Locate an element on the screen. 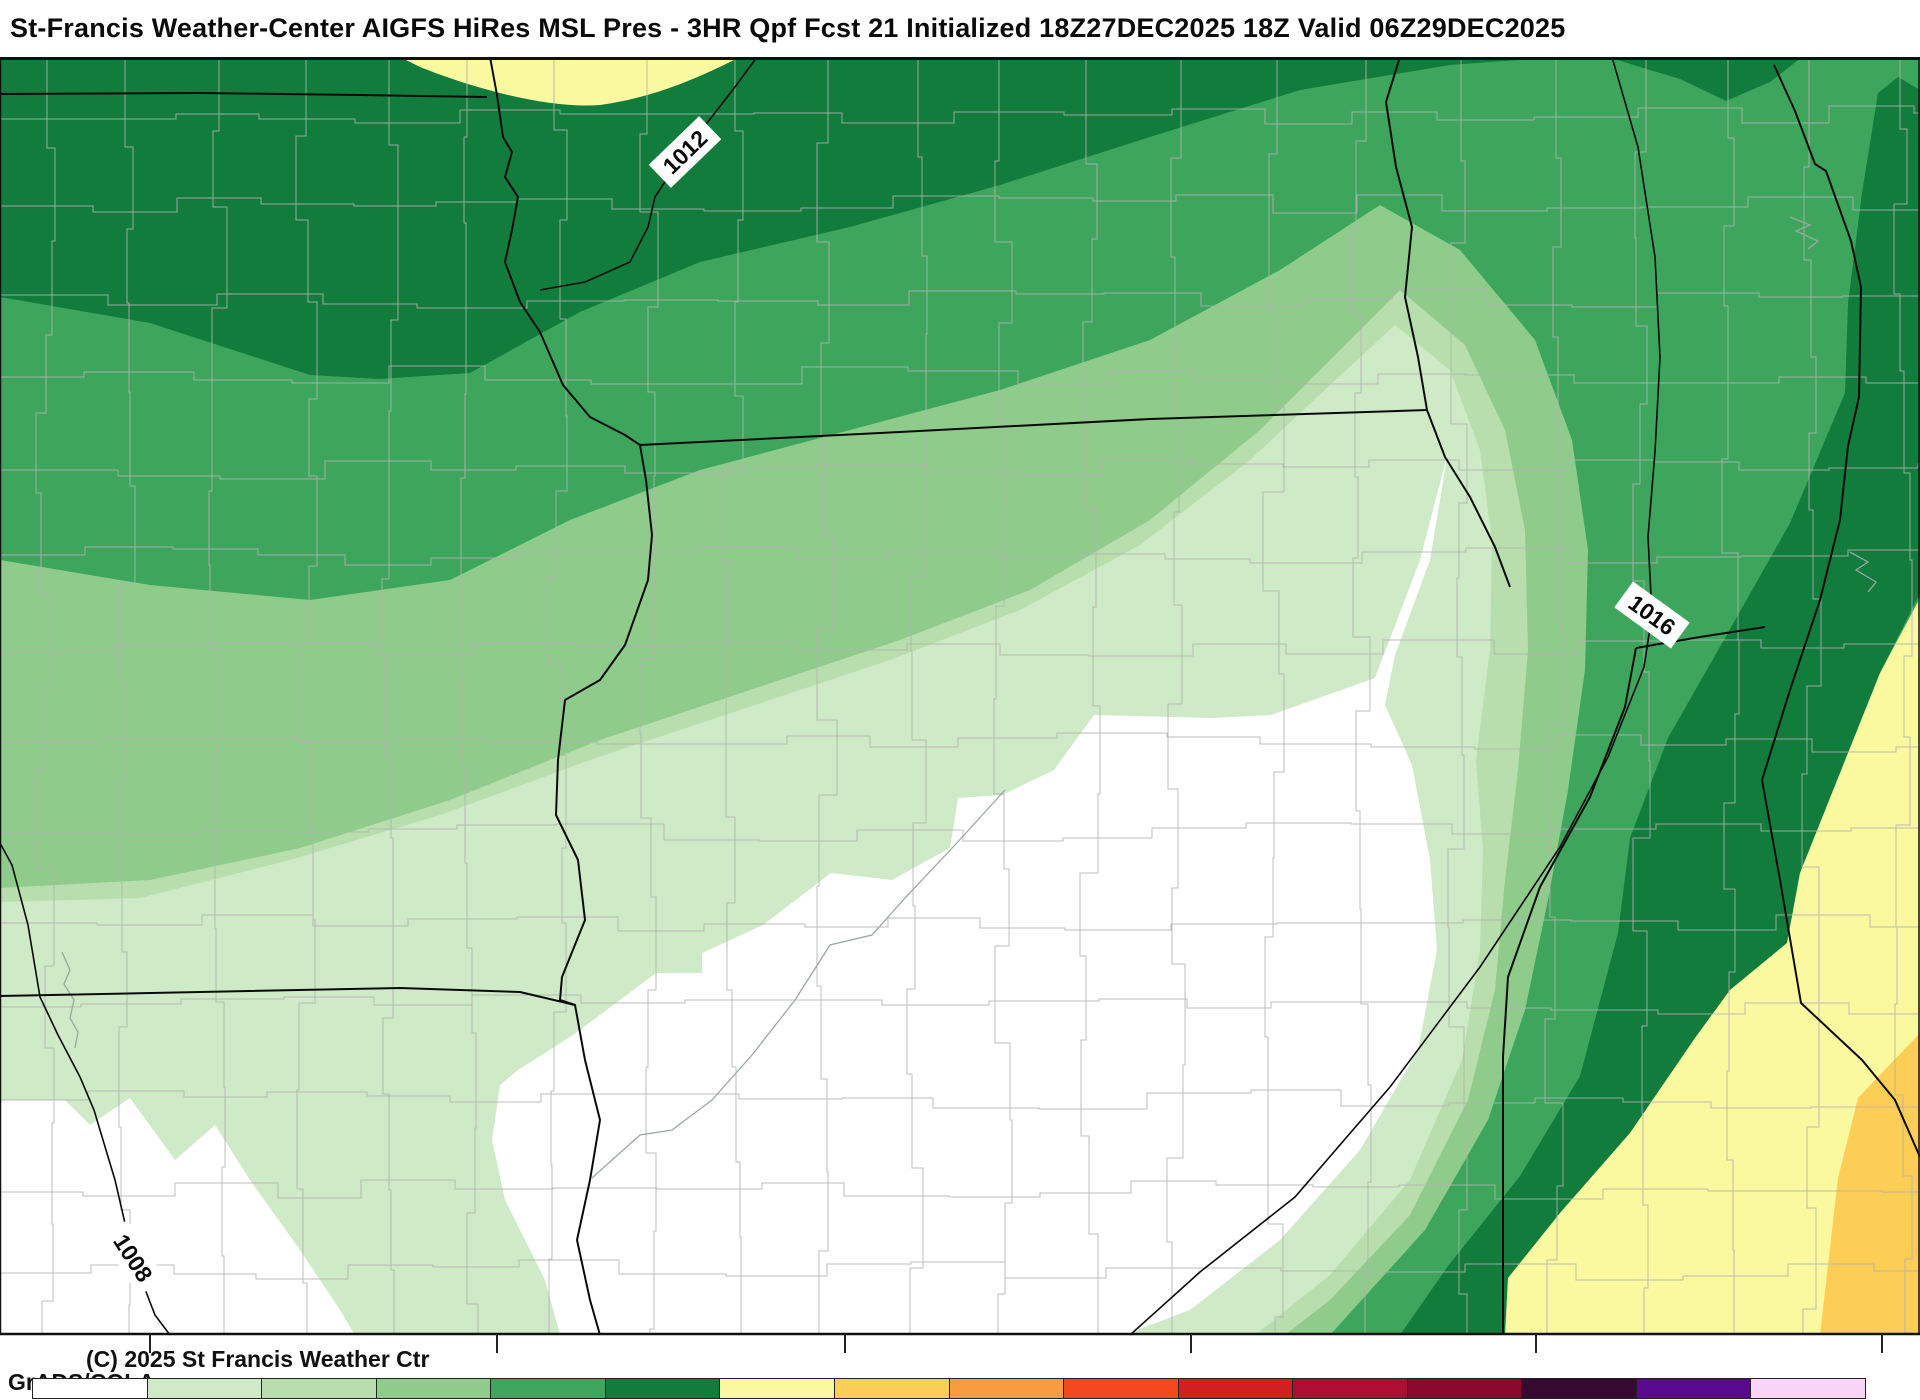 The height and width of the screenshot is (1400, 1920). fill-amber-se-corner is located at coordinates (1870, 1184).